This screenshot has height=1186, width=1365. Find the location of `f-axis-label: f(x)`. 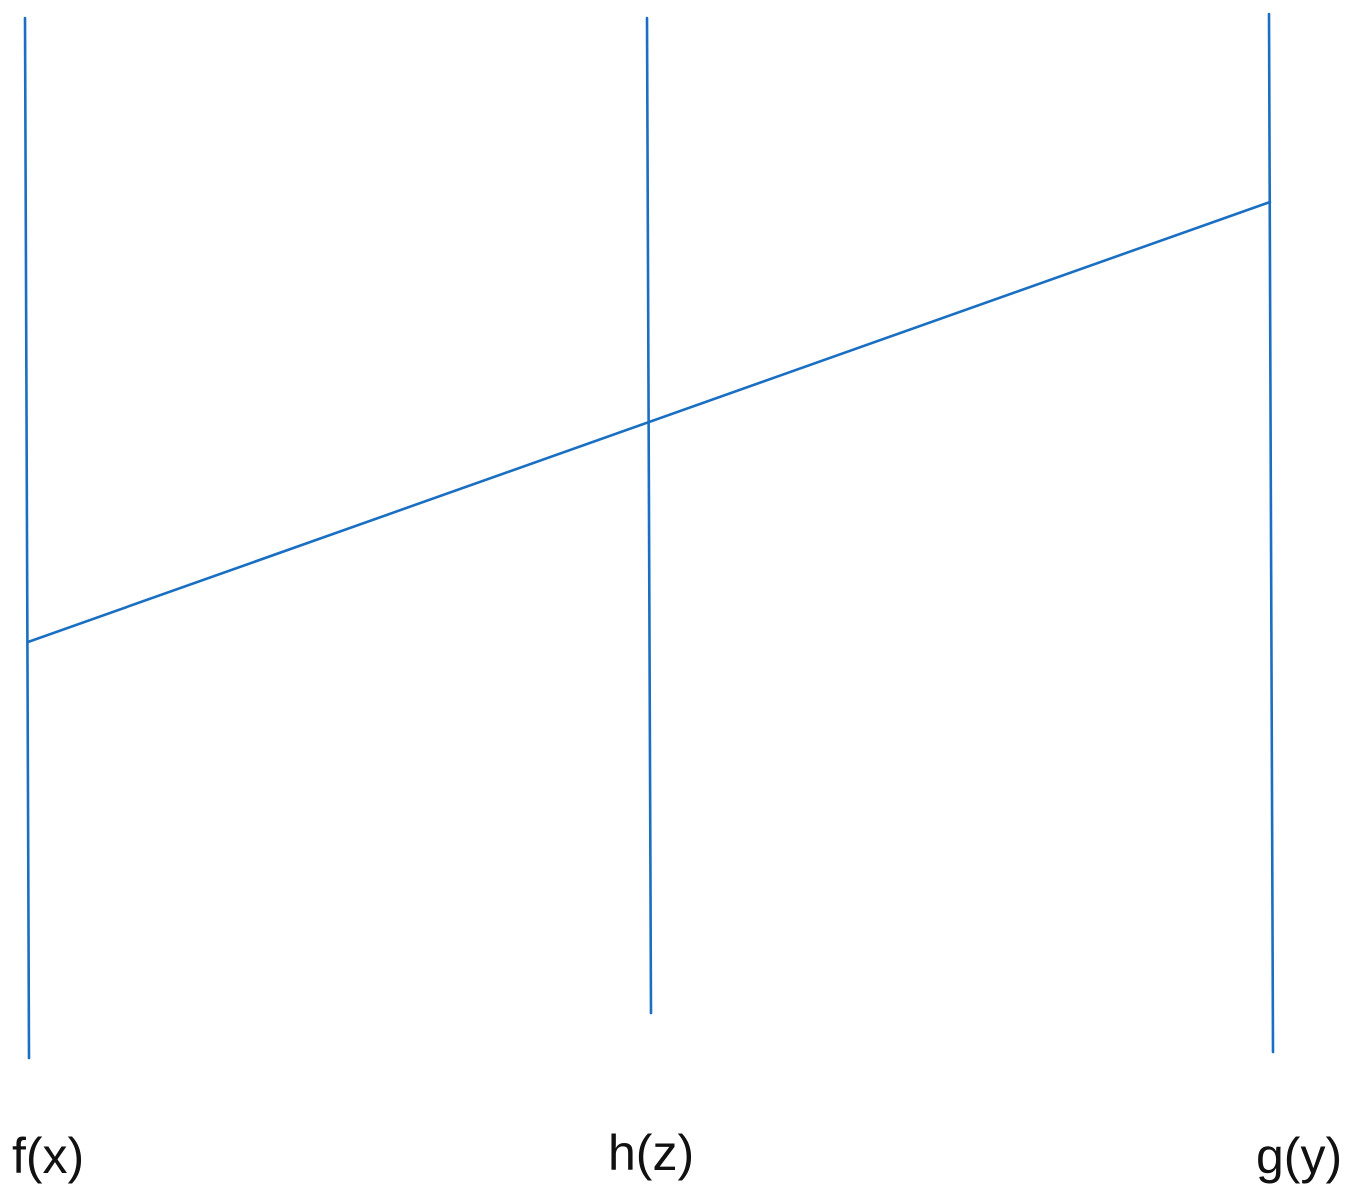

f-axis-label: f(x) is located at coordinates (48, 1156).